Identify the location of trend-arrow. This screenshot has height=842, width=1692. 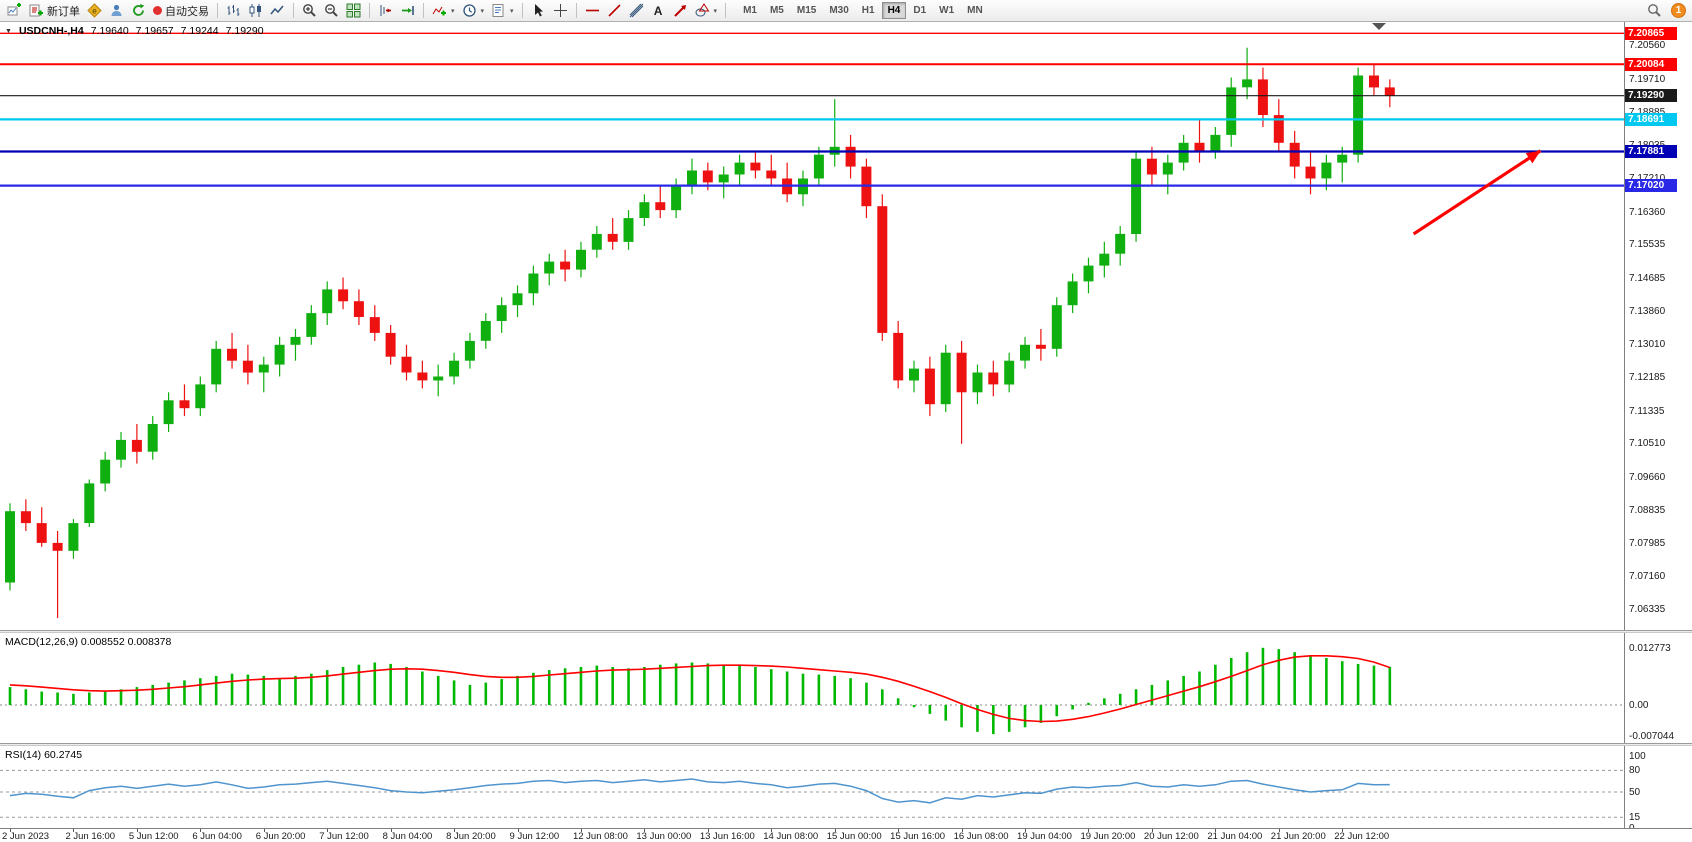
(1477, 192).